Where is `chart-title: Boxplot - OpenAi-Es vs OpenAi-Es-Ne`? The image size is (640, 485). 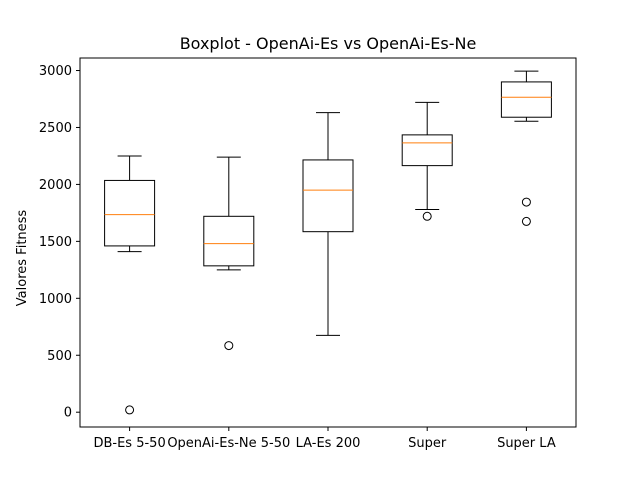
chart-title: Boxplot - OpenAi-Es vs OpenAi-Es-Ne is located at coordinates (328, 43).